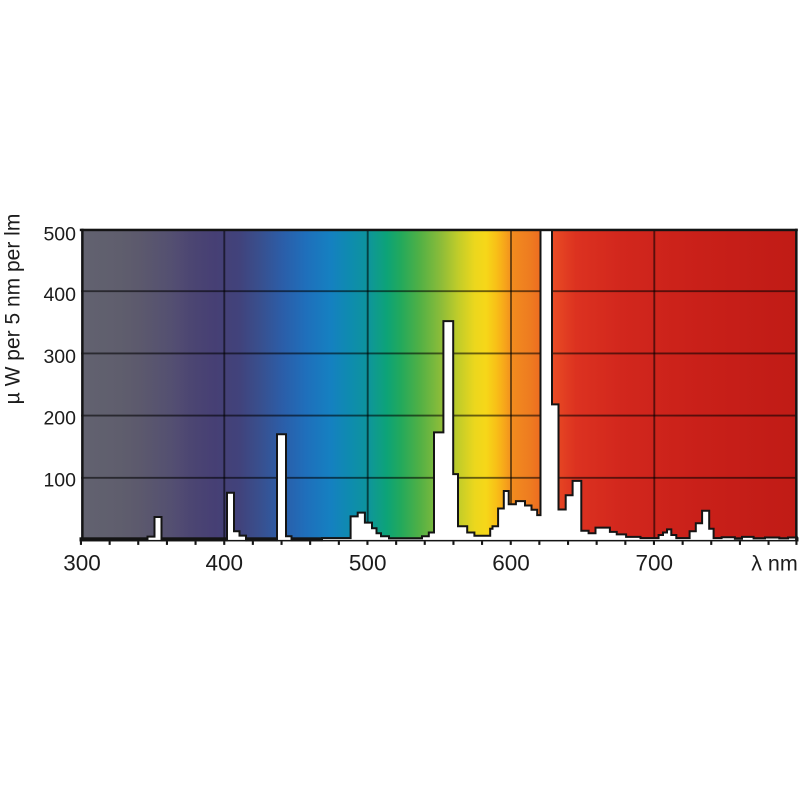 The image size is (800, 800). I want to click on svg-text: 100, so click(59, 480).